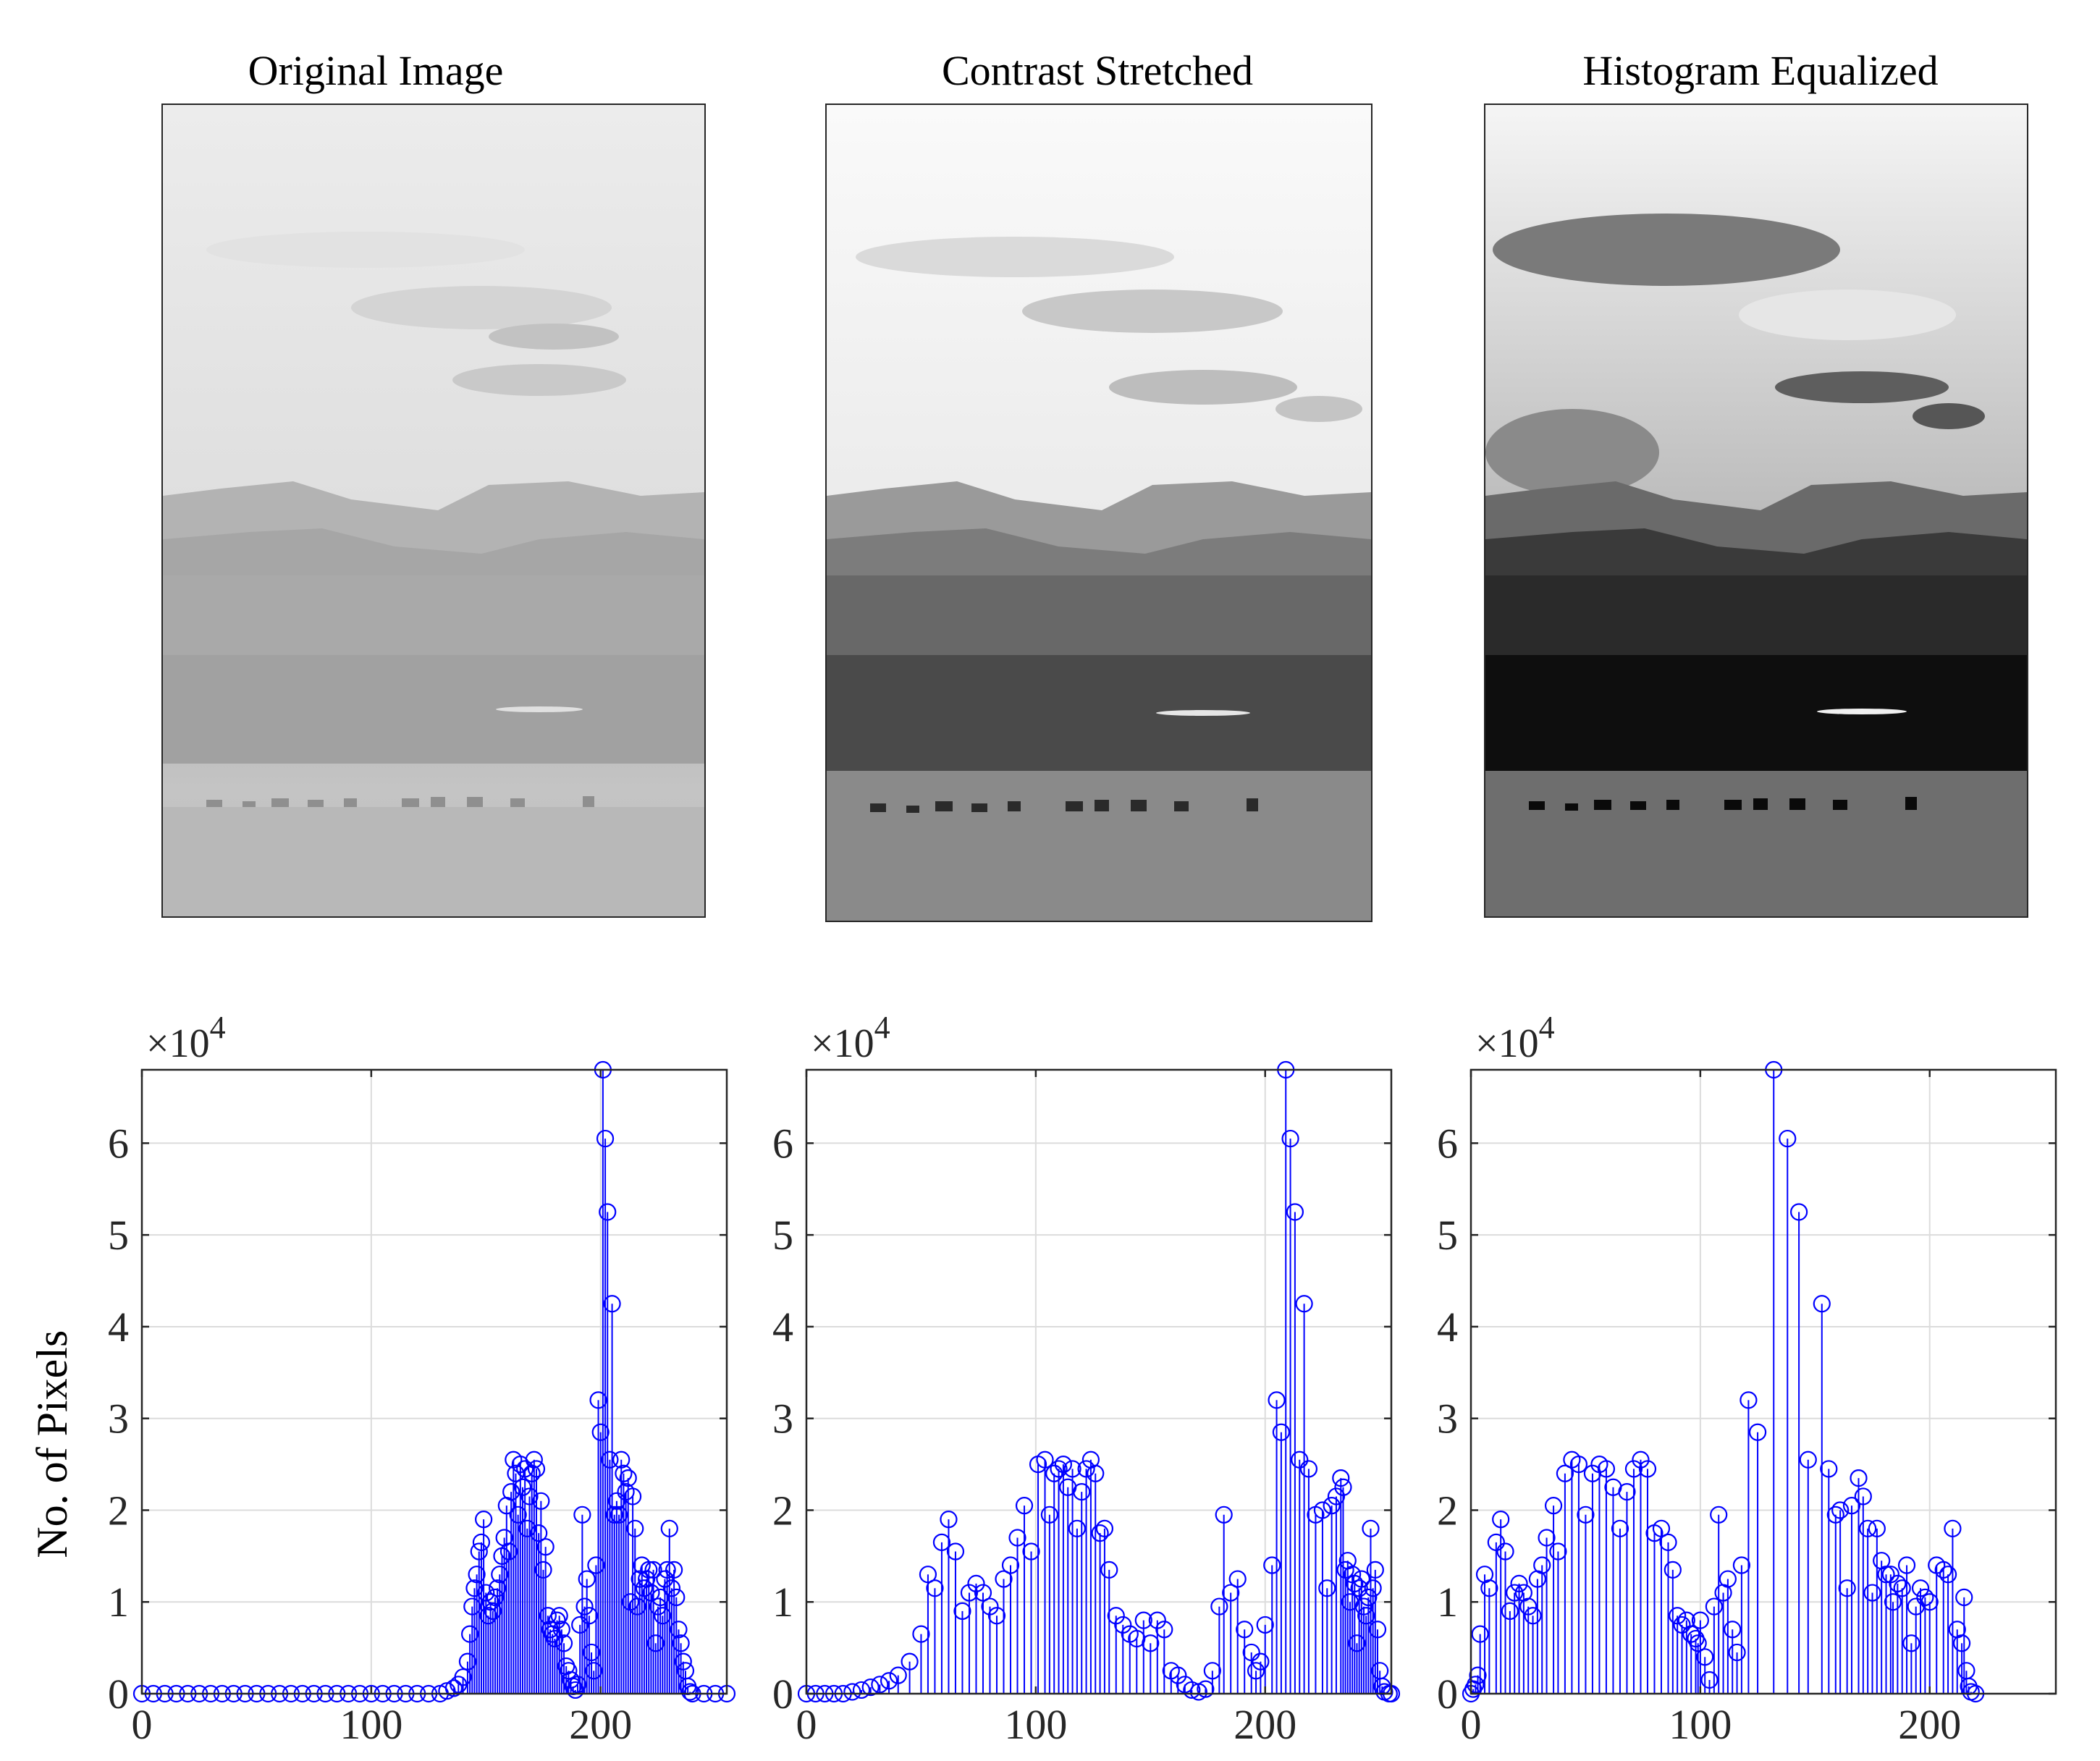 The image size is (2100, 1761). I want to click on y-tick-label: 3, so click(782, 1419).